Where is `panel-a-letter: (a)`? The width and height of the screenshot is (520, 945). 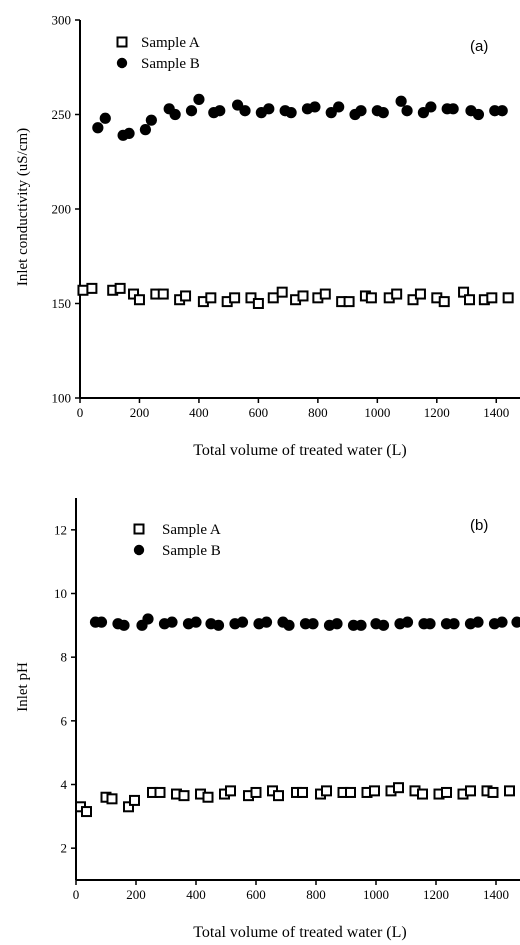
panel-a-letter: (a) is located at coordinates (479, 46).